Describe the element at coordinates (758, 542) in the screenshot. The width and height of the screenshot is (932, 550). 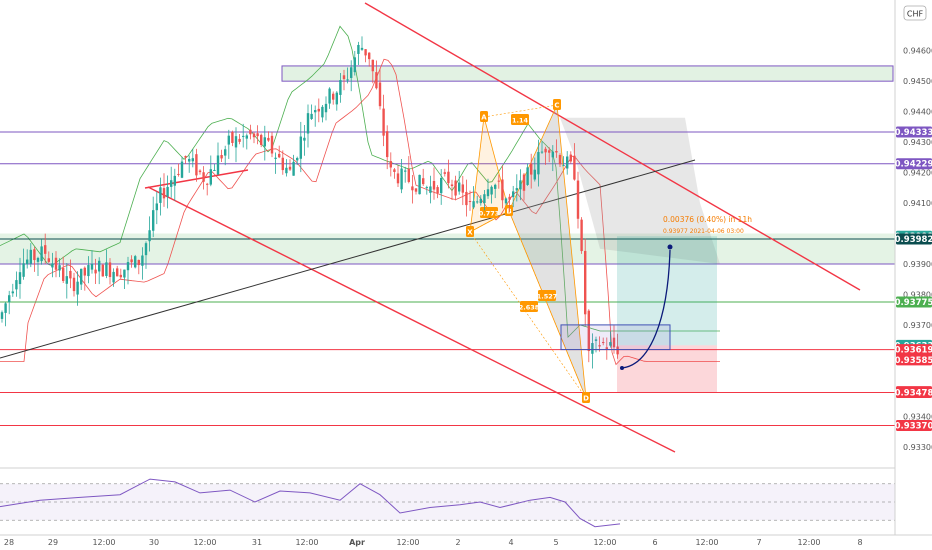
I see `x-tick-label: 7` at that location.